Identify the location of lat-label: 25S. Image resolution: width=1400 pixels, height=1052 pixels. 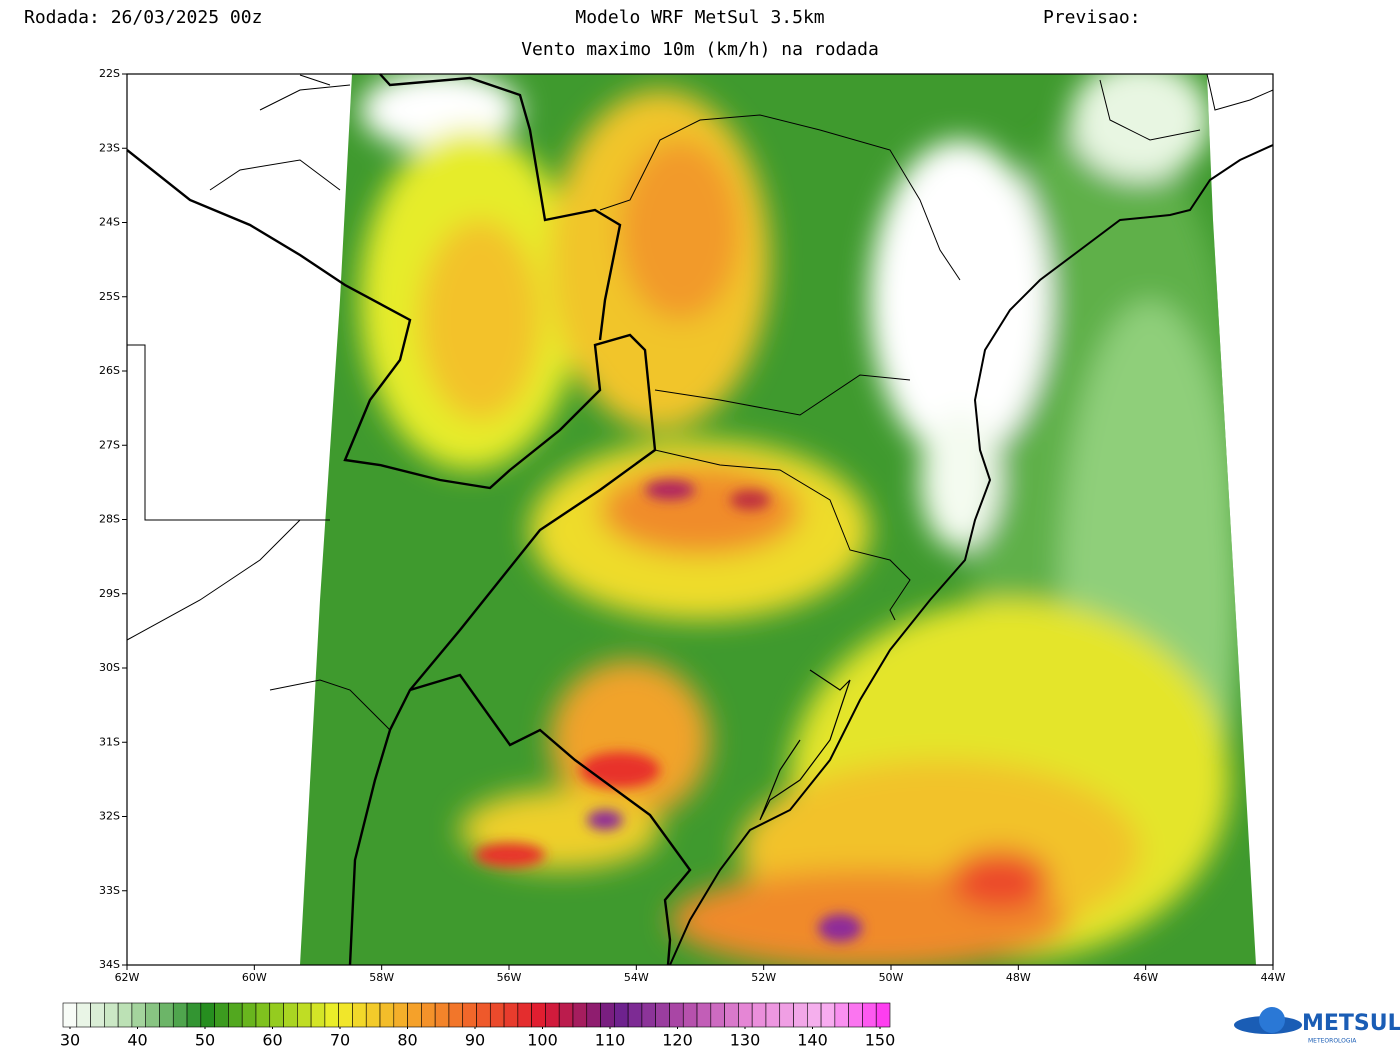
(109, 296).